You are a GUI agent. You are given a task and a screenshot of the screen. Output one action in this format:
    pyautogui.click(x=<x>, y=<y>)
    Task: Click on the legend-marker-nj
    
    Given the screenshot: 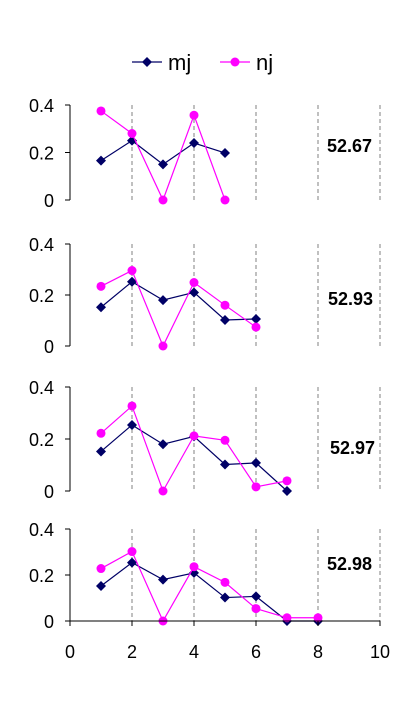 What is the action you would take?
    pyautogui.click(x=235, y=62)
    